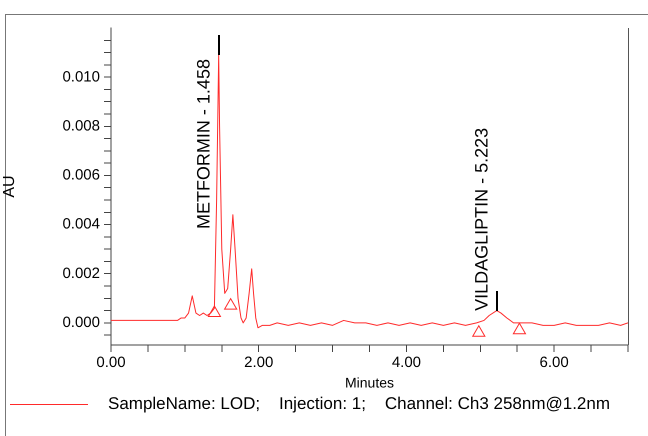 This screenshot has width=648, height=436. Describe the element at coordinates (369, 382) in the screenshot. I see `x-axis-title: Minutes` at that location.